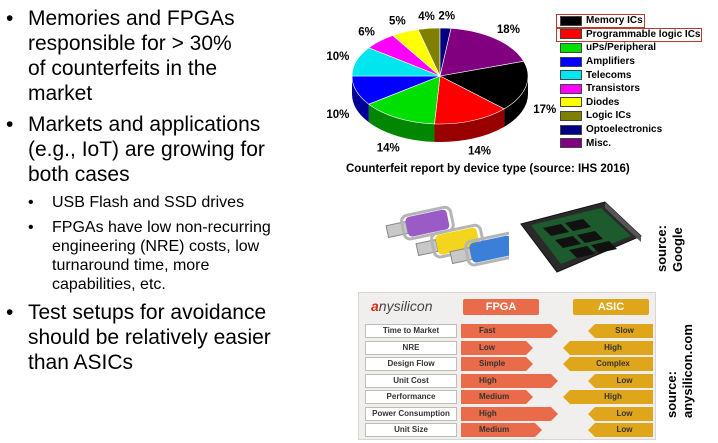  I want to click on bullet-text-line: responsible for > 30%, so click(130, 43).